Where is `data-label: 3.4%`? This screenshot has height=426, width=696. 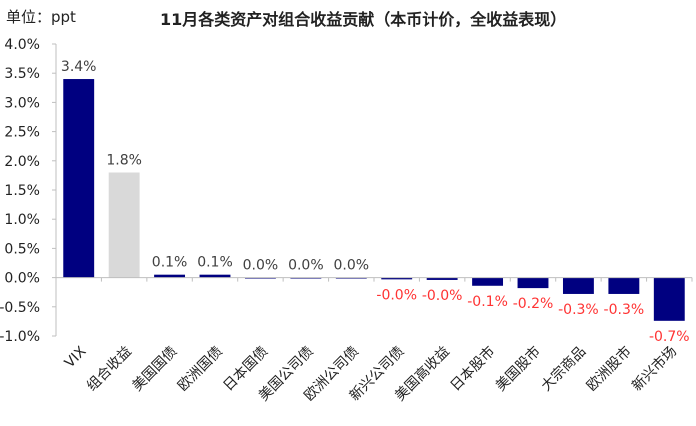 data-label: 3.4% is located at coordinates (79, 67).